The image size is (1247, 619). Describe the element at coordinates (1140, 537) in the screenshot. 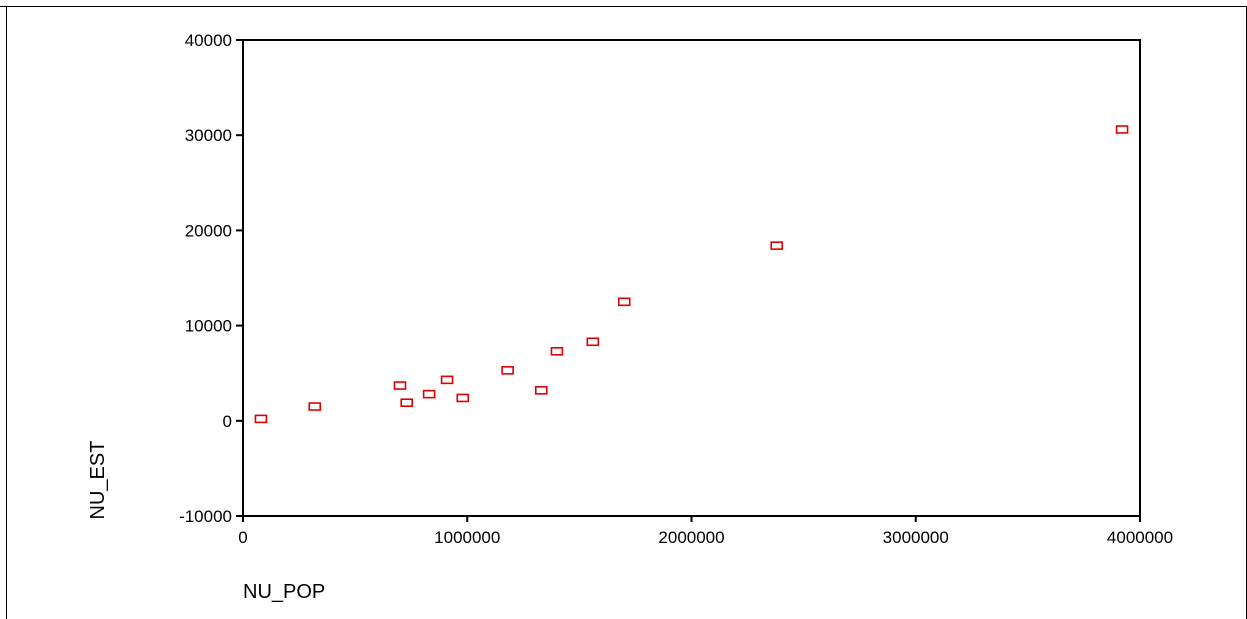

I see `x-tick-label: 4000000` at that location.